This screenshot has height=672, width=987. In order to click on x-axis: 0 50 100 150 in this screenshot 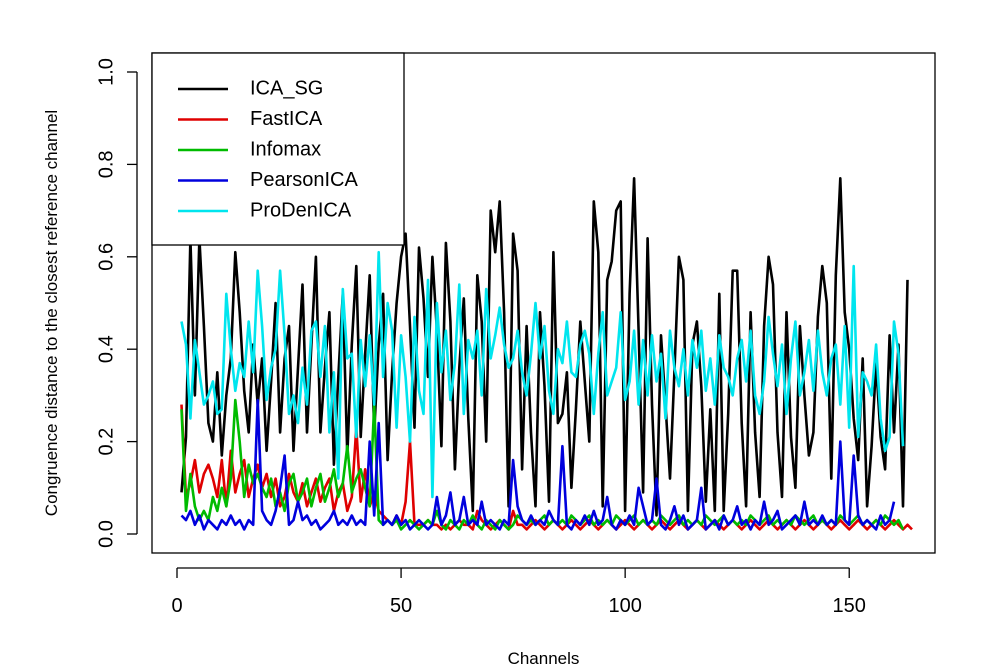, I will do `click(518, 592)`.